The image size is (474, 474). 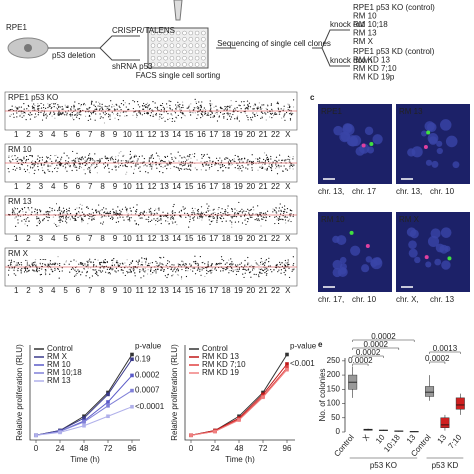 I want to click on chromosome-label: 15, so click(x=189, y=134).